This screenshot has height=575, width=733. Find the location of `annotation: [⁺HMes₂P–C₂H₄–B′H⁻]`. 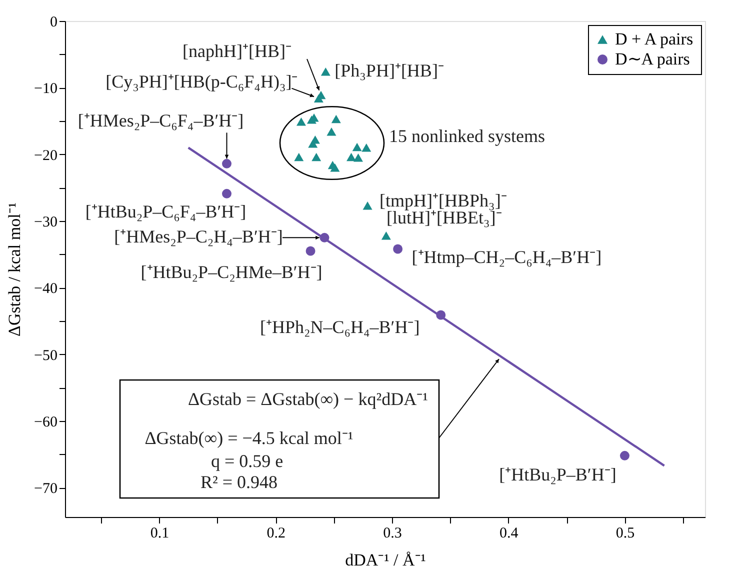

annotation: [⁺HMes₂P–C₂H₄–B′H⁻] is located at coordinates (198, 236).